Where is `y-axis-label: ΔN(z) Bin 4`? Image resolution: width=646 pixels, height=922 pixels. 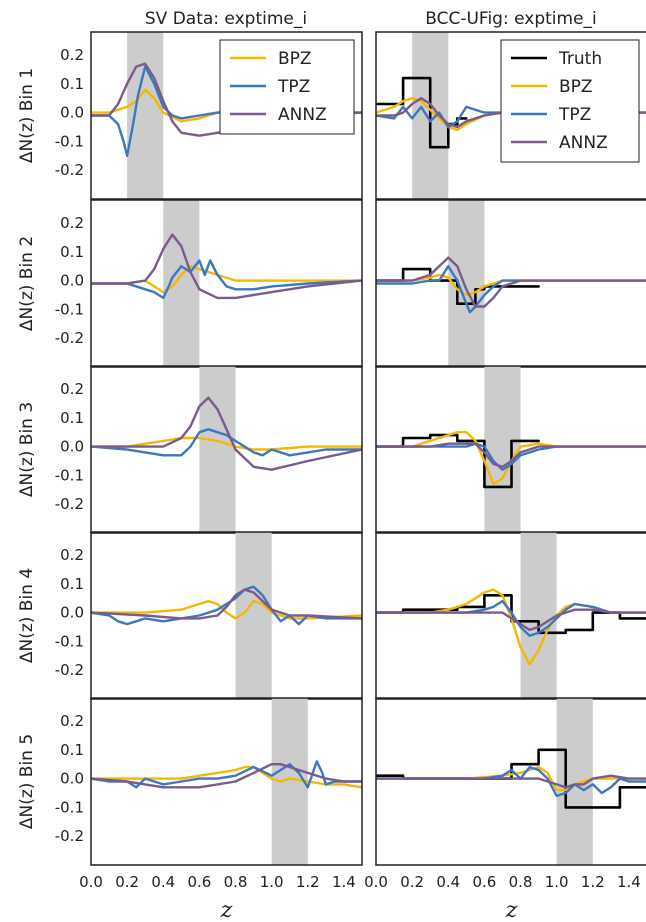 y-axis-label: ΔN(z) Bin 4 is located at coordinates (27, 615).